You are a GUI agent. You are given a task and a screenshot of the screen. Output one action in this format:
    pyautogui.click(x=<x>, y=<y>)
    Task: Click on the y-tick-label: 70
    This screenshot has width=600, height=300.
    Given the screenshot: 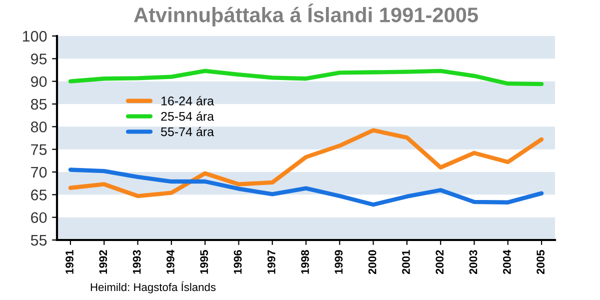 What is the action you would take?
    pyautogui.click(x=39, y=172)
    